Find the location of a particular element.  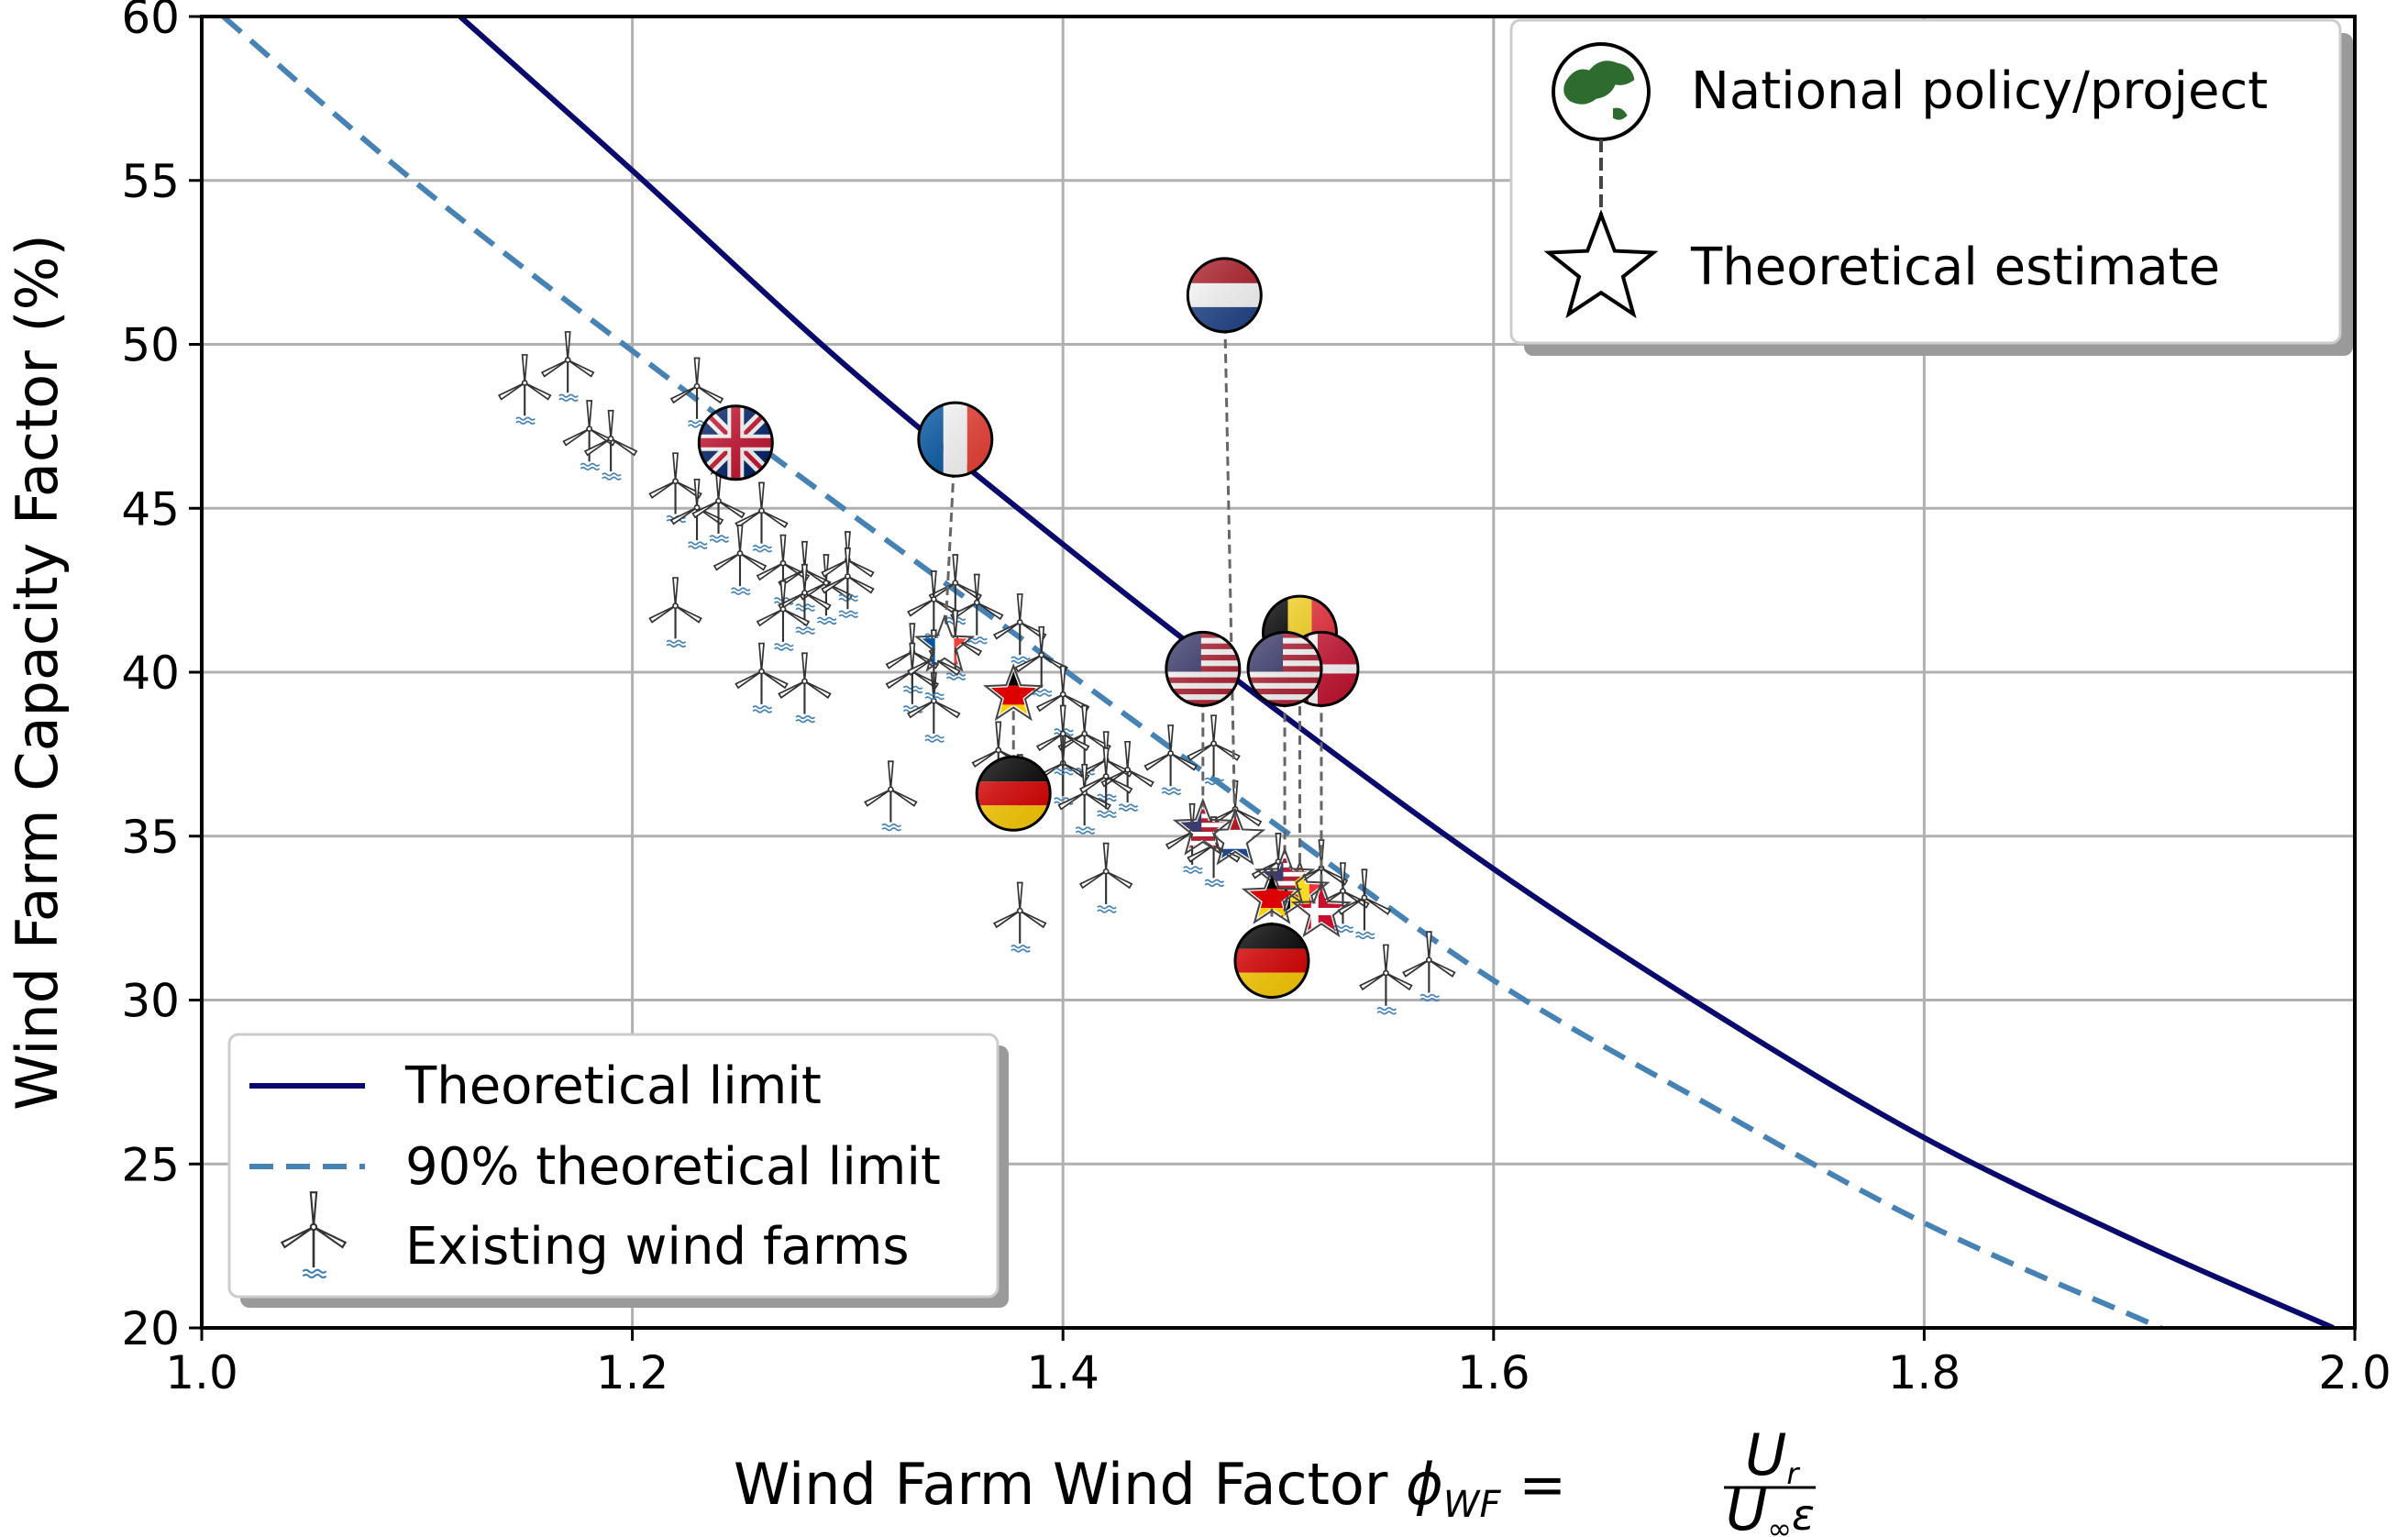

legend-estimate-label: Theoretical estimate is located at coordinates (1955, 267).